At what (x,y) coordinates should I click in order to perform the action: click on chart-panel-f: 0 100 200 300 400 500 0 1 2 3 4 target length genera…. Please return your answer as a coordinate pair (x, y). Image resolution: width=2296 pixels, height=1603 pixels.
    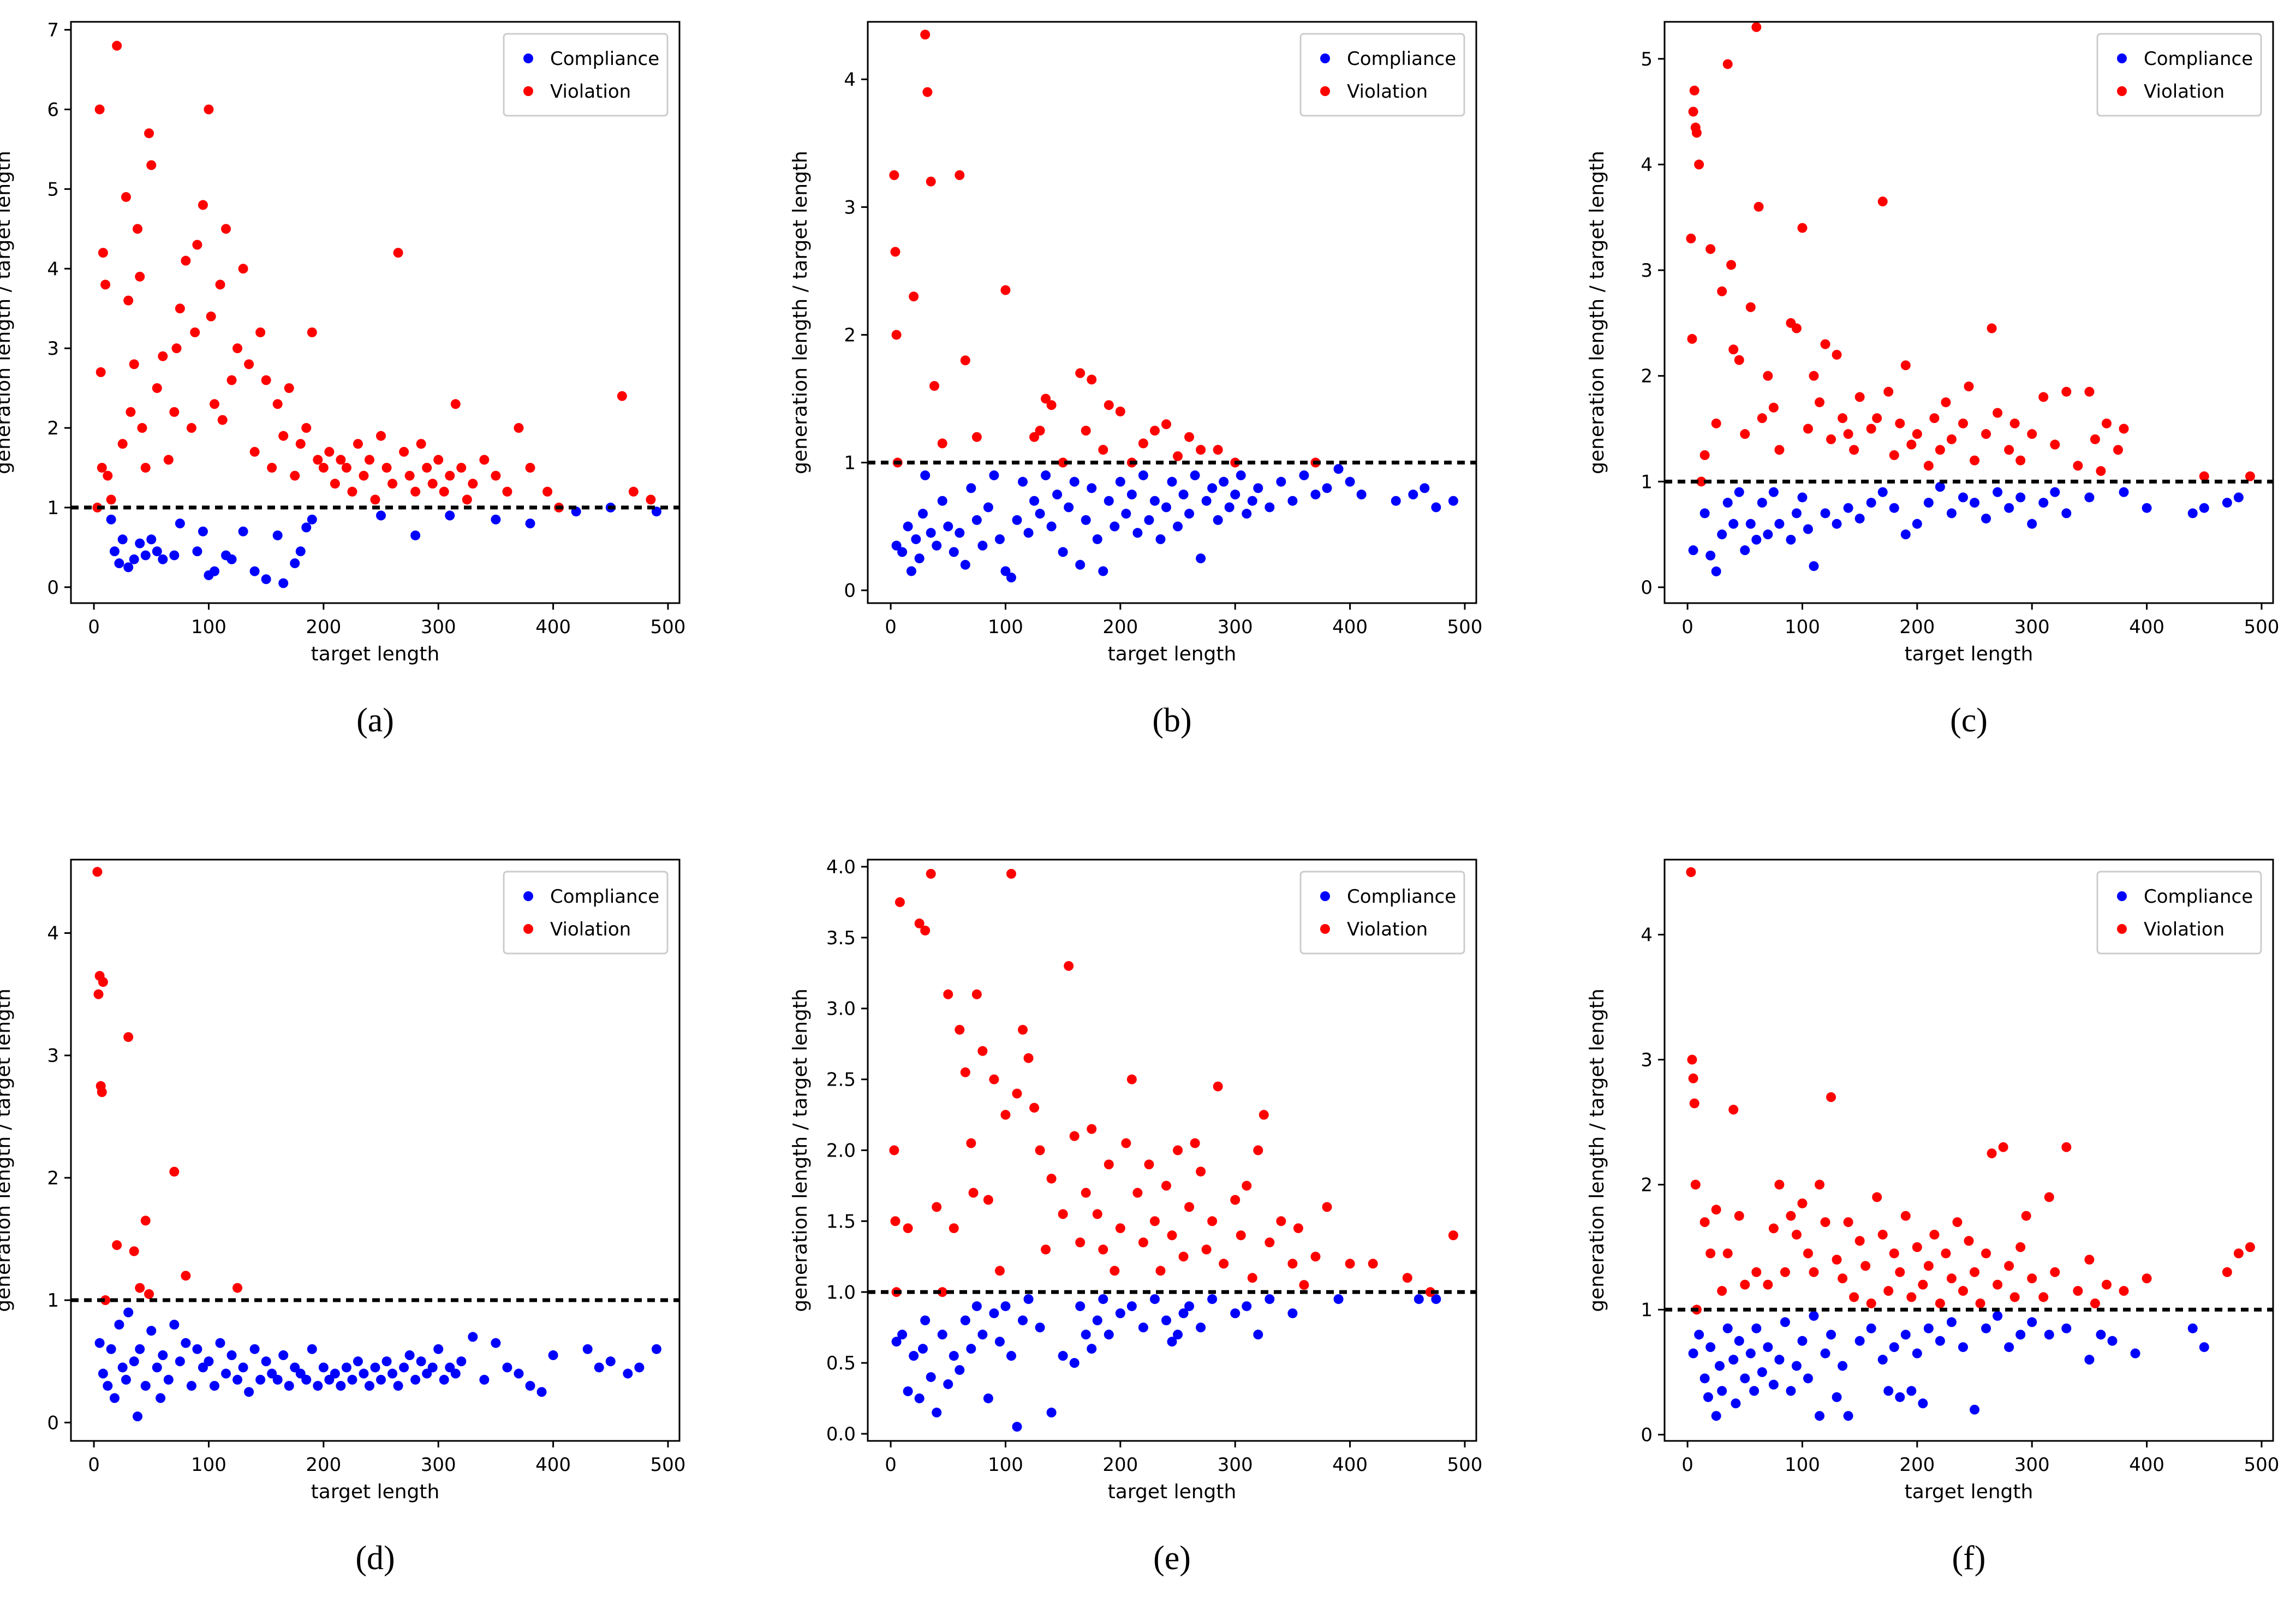
    Looking at the image, I should click on (1932, 1181).